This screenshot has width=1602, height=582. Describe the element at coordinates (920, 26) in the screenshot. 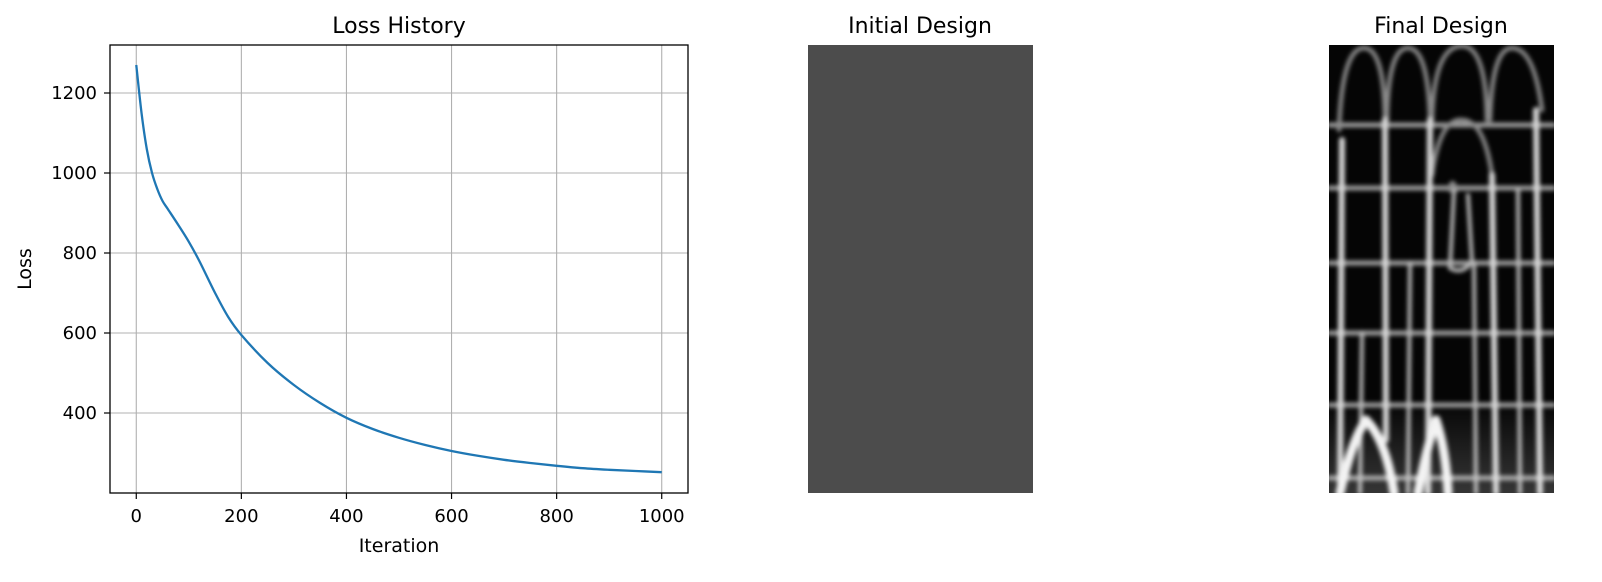

I see `initial-design-title: Initial Design` at that location.